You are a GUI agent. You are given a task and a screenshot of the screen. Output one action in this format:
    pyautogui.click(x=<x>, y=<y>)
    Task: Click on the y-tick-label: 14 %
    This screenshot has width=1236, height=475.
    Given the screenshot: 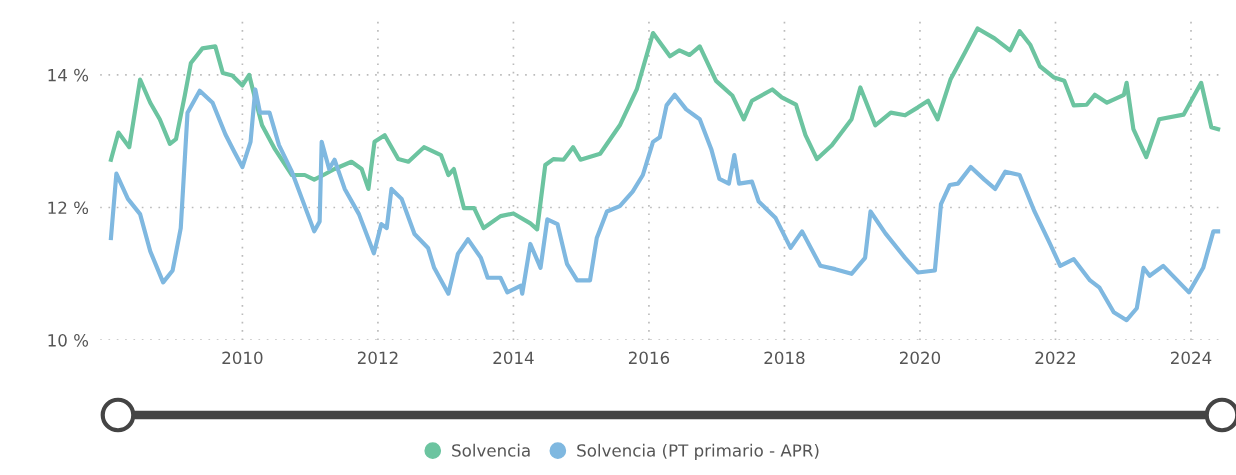 What is the action you would take?
    pyautogui.click(x=68, y=75)
    